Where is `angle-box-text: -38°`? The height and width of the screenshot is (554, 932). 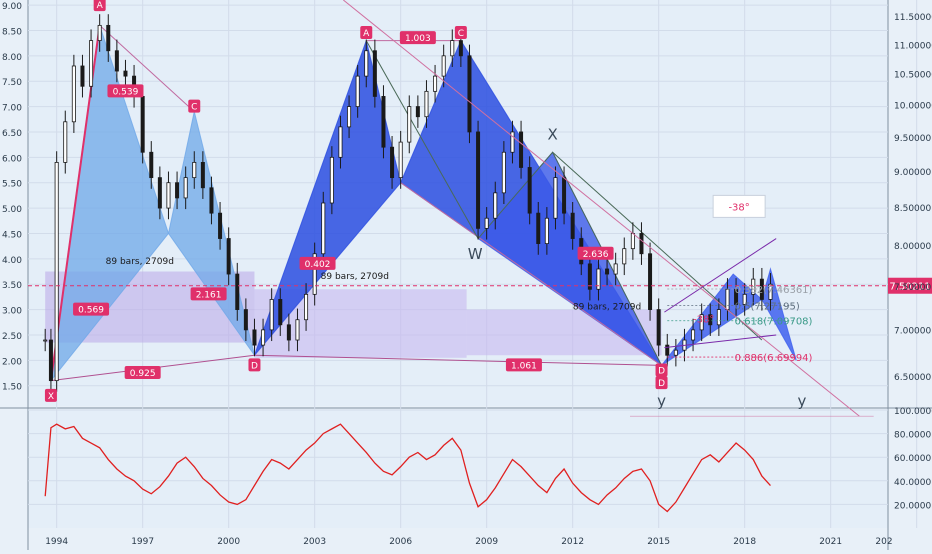 angle-box-text: -38° is located at coordinates (738, 207).